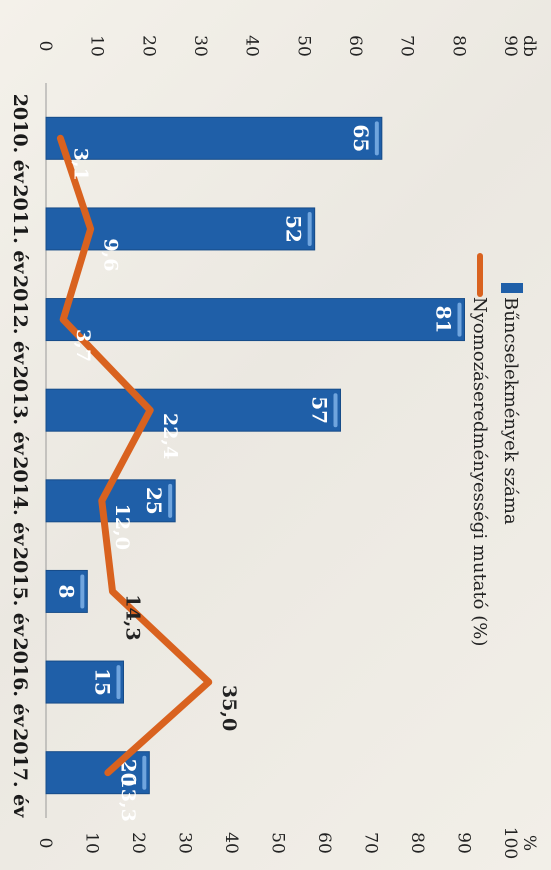 The height and width of the screenshot is (870, 551). I want to click on left-axis-tick: 30, so click(200, 46).